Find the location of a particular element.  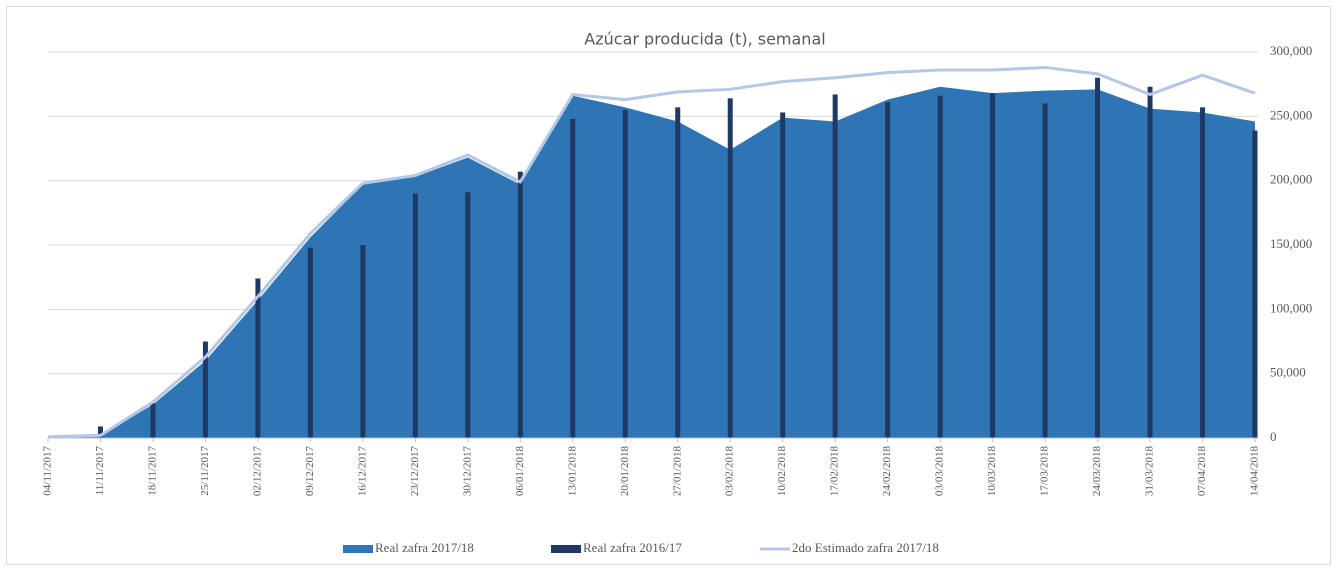

chart-title: Azúcar producida (t), semanal is located at coordinates (704, 39).